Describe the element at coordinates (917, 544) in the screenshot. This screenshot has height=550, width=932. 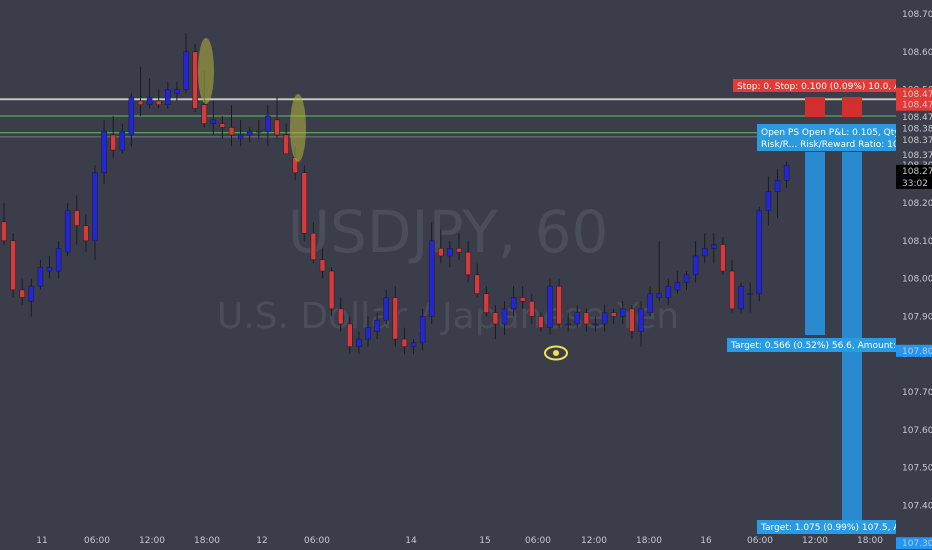
I see `price-label: 107.300` at that location.